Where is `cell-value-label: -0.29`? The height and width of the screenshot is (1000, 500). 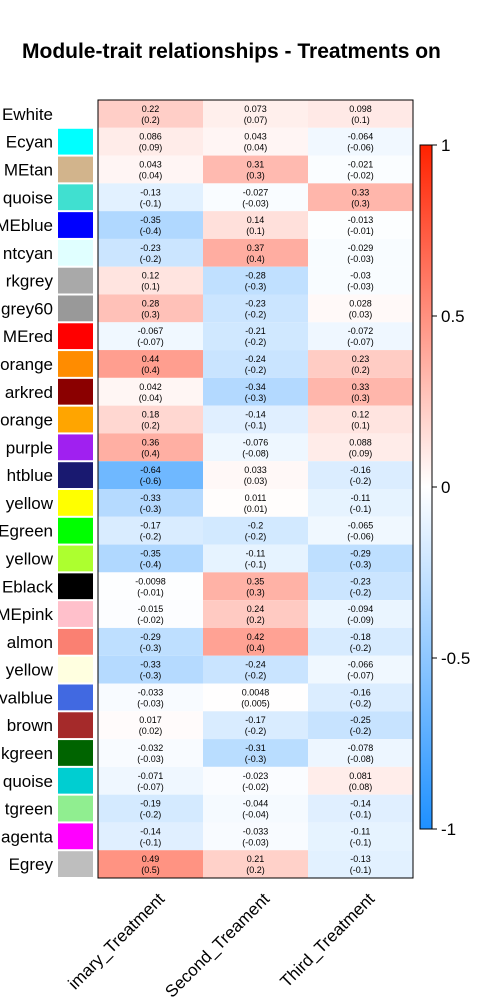
cell-value-label: -0.29 is located at coordinates (150, 637).